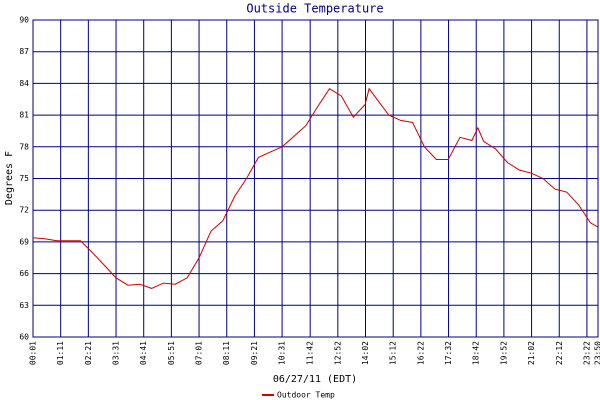  I want to click on x-tick-label: 18:42, so click(476, 353).